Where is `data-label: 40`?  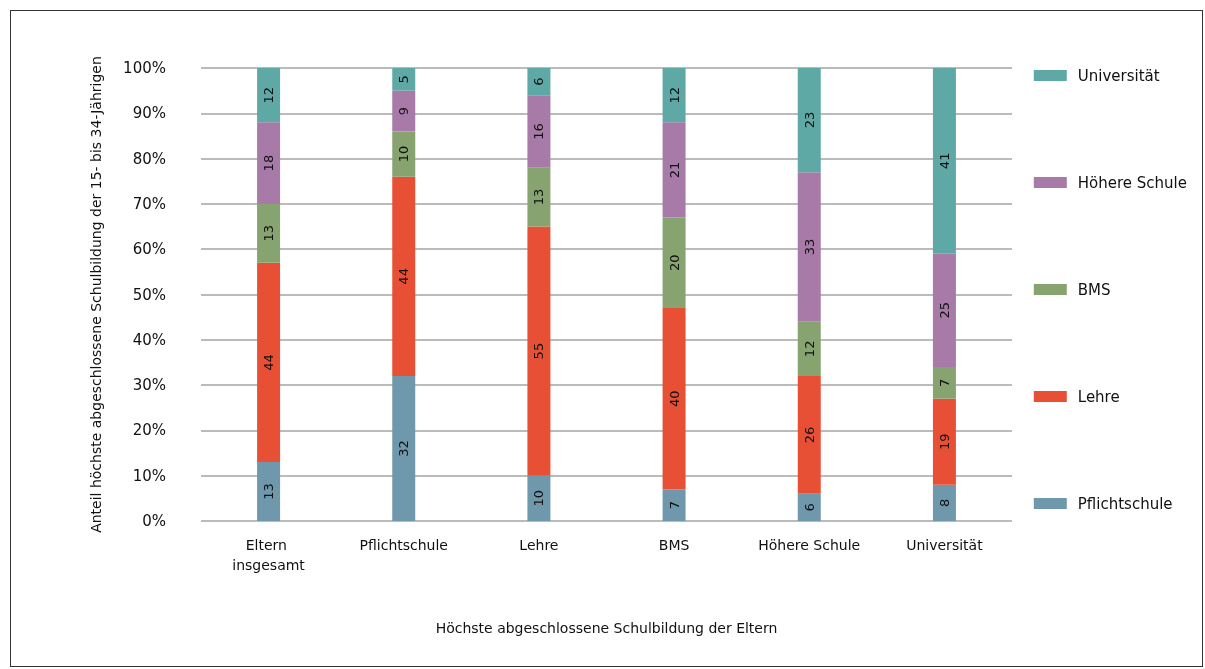
data-label: 40 is located at coordinates (674, 398).